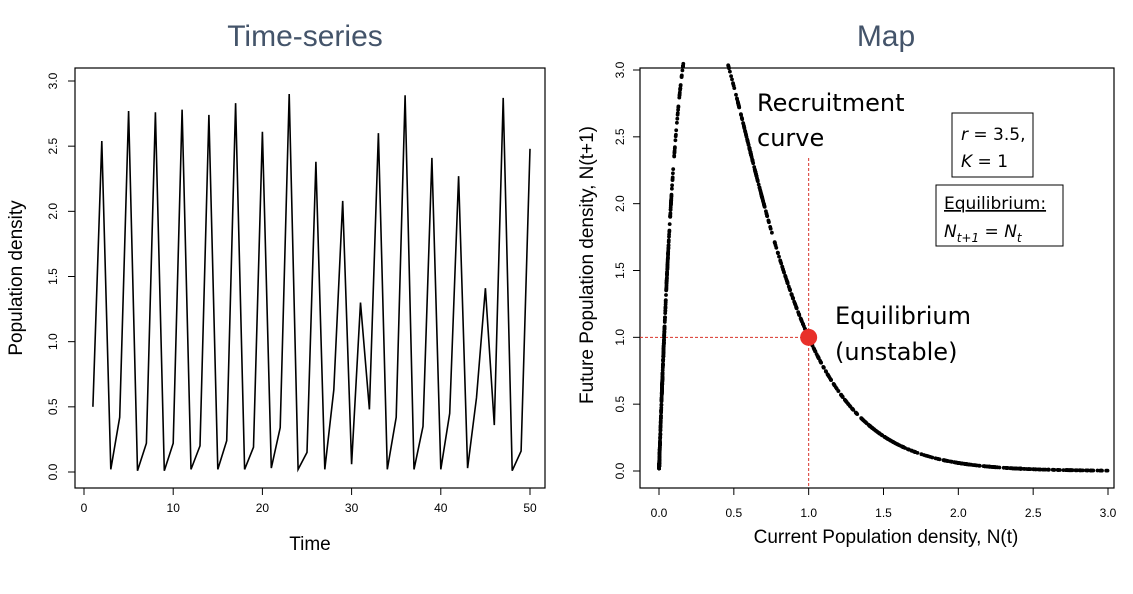 This screenshot has height=594, width=1133. What do you see at coordinates (620, 69) in the screenshot?
I see `map-y-tick-label: 3.0` at bounding box center [620, 69].